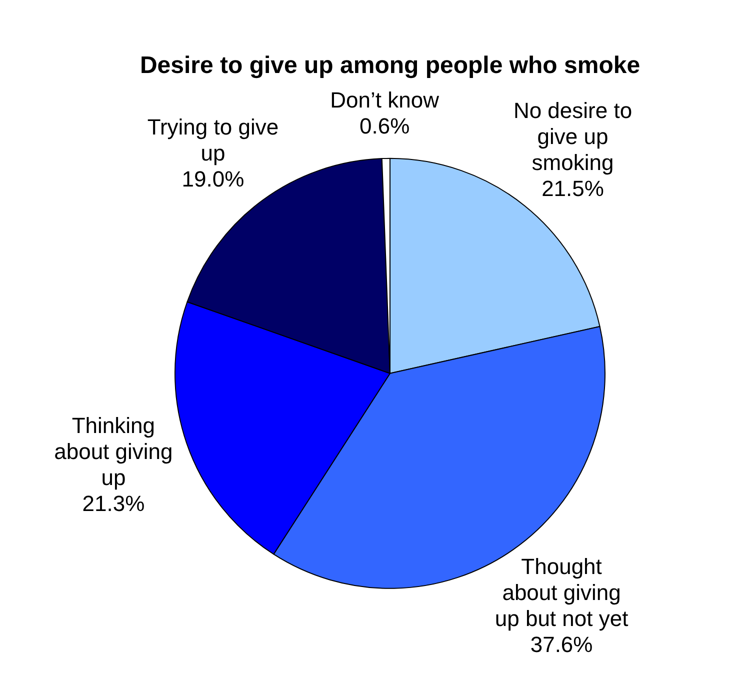 Image resolution: width=751 pixels, height=696 pixels. I want to click on slice-label: Trying to give up, so click(213, 140).